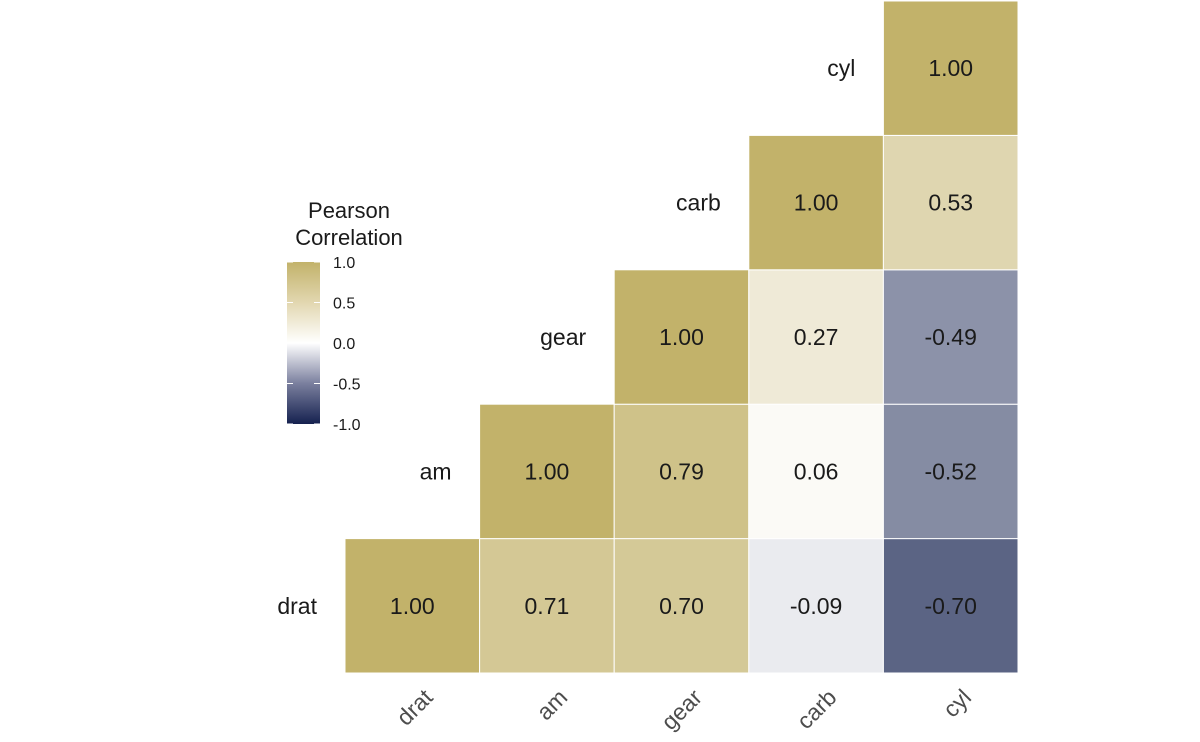 The height and width of the screenshot is (742, 1200). I want to click on cell-label-am-cyl: -0.52, so click(950, 471).